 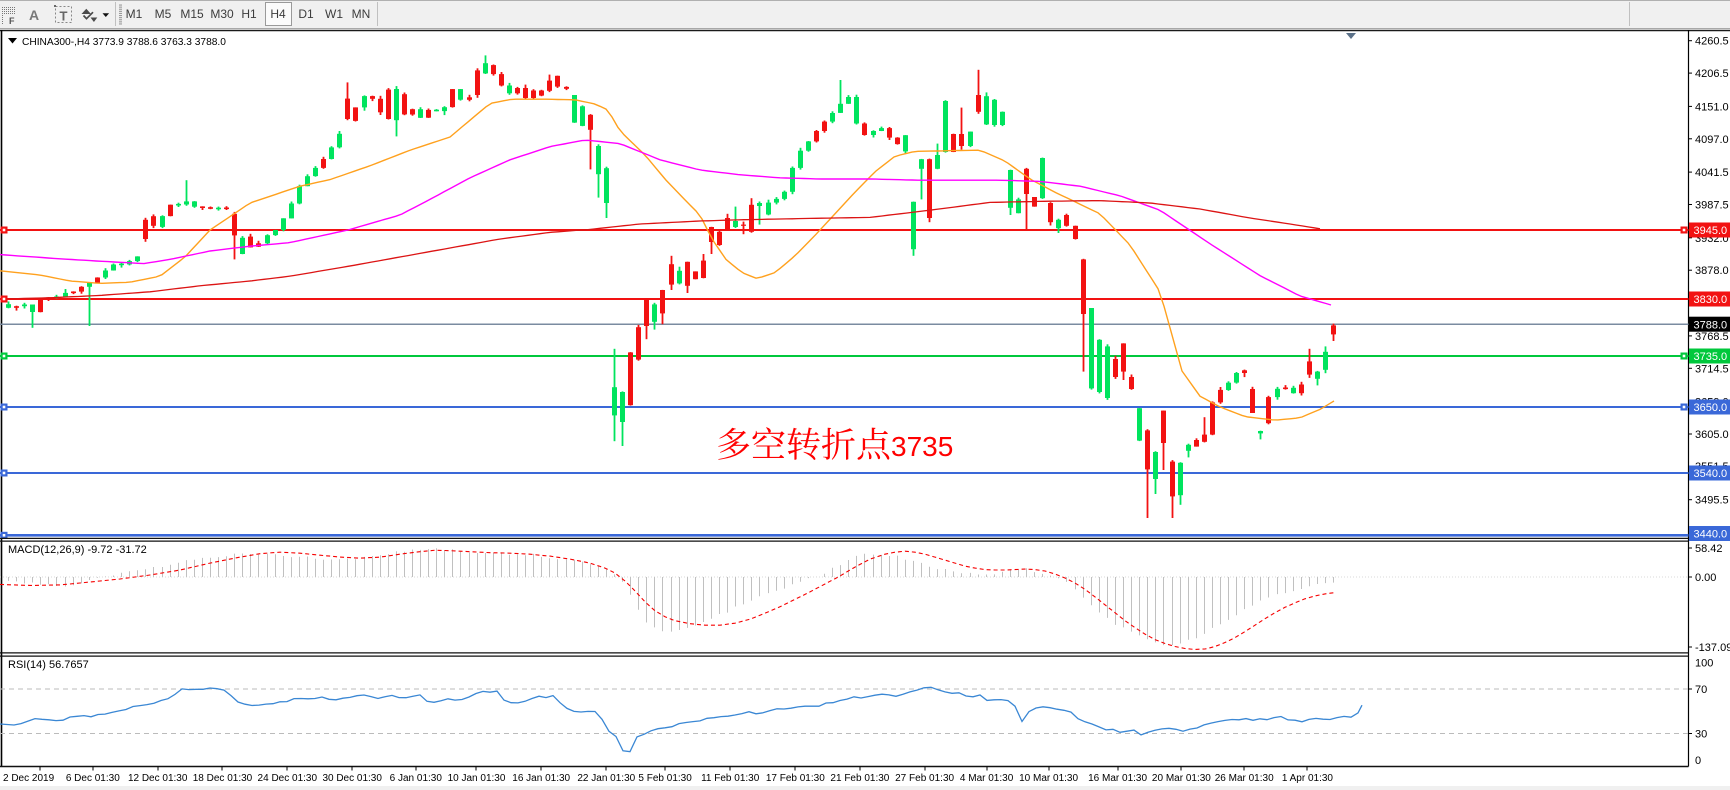 What do you see at coordinates (278, 14) in the screenshot?
I see `svg-text: H4` at bounding box center [278, 14].